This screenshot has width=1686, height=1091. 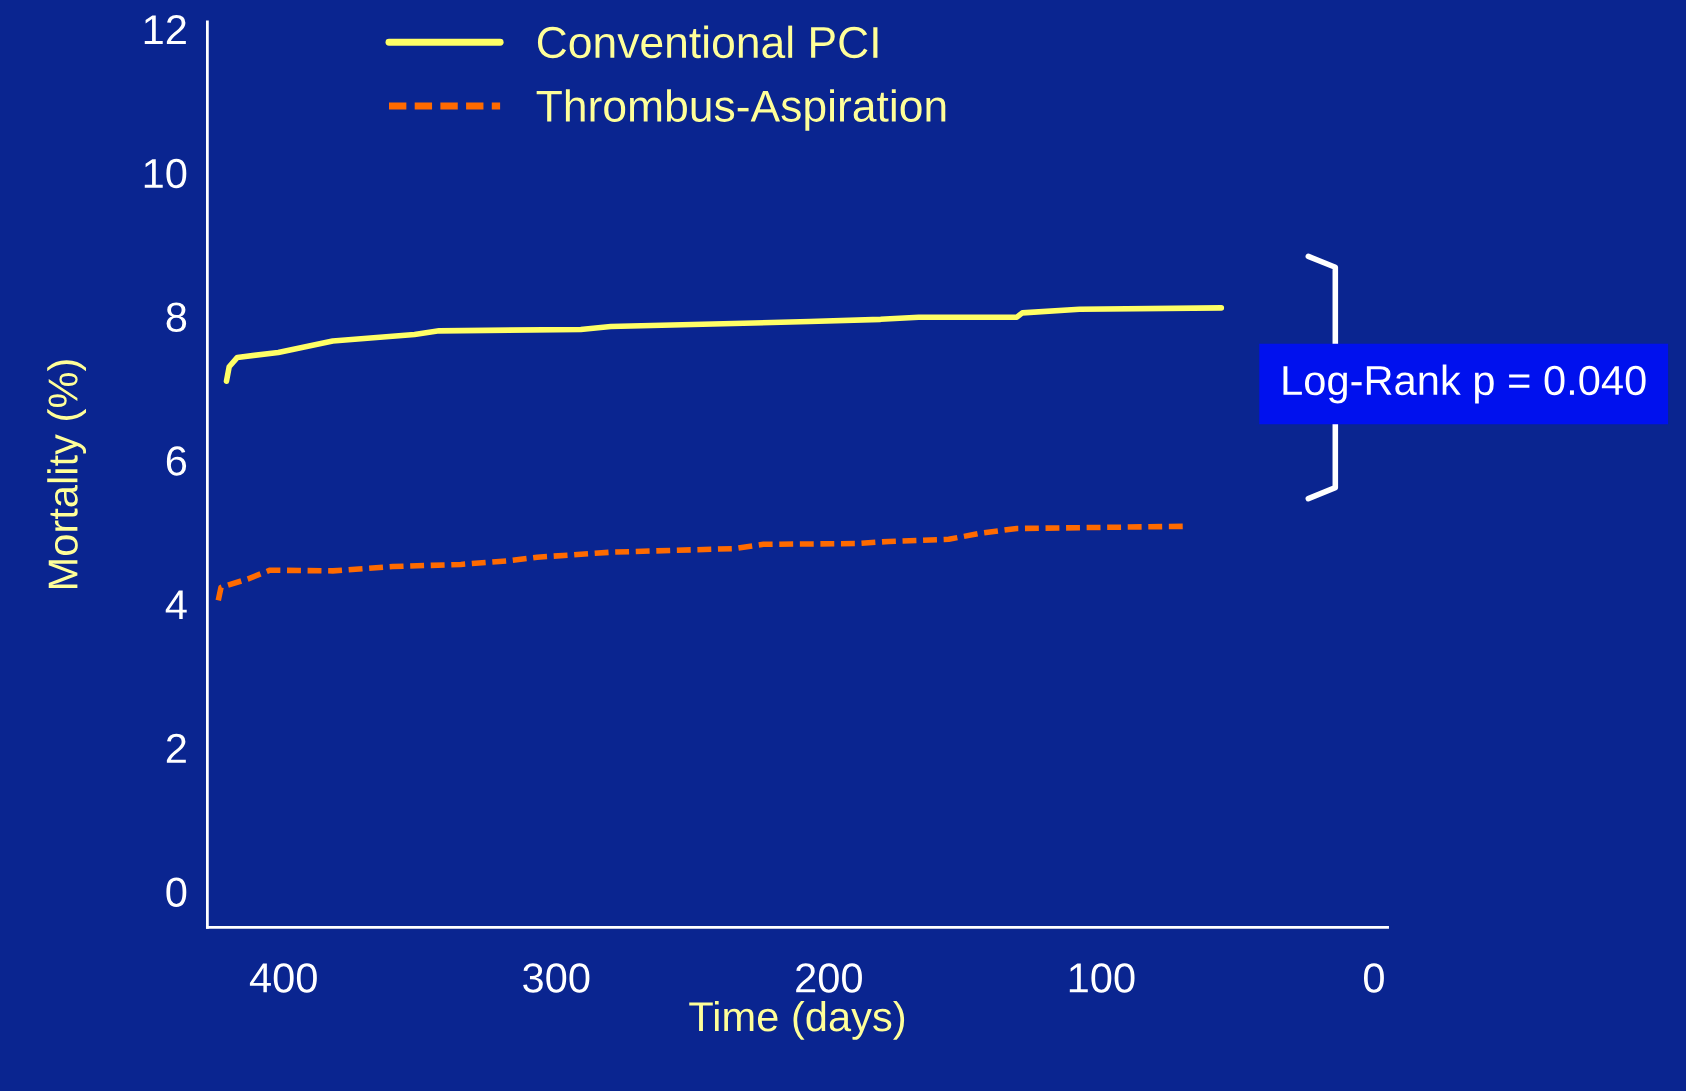 I want to click on y-axis-title: Mortality (%), so click(x=67, y=474).